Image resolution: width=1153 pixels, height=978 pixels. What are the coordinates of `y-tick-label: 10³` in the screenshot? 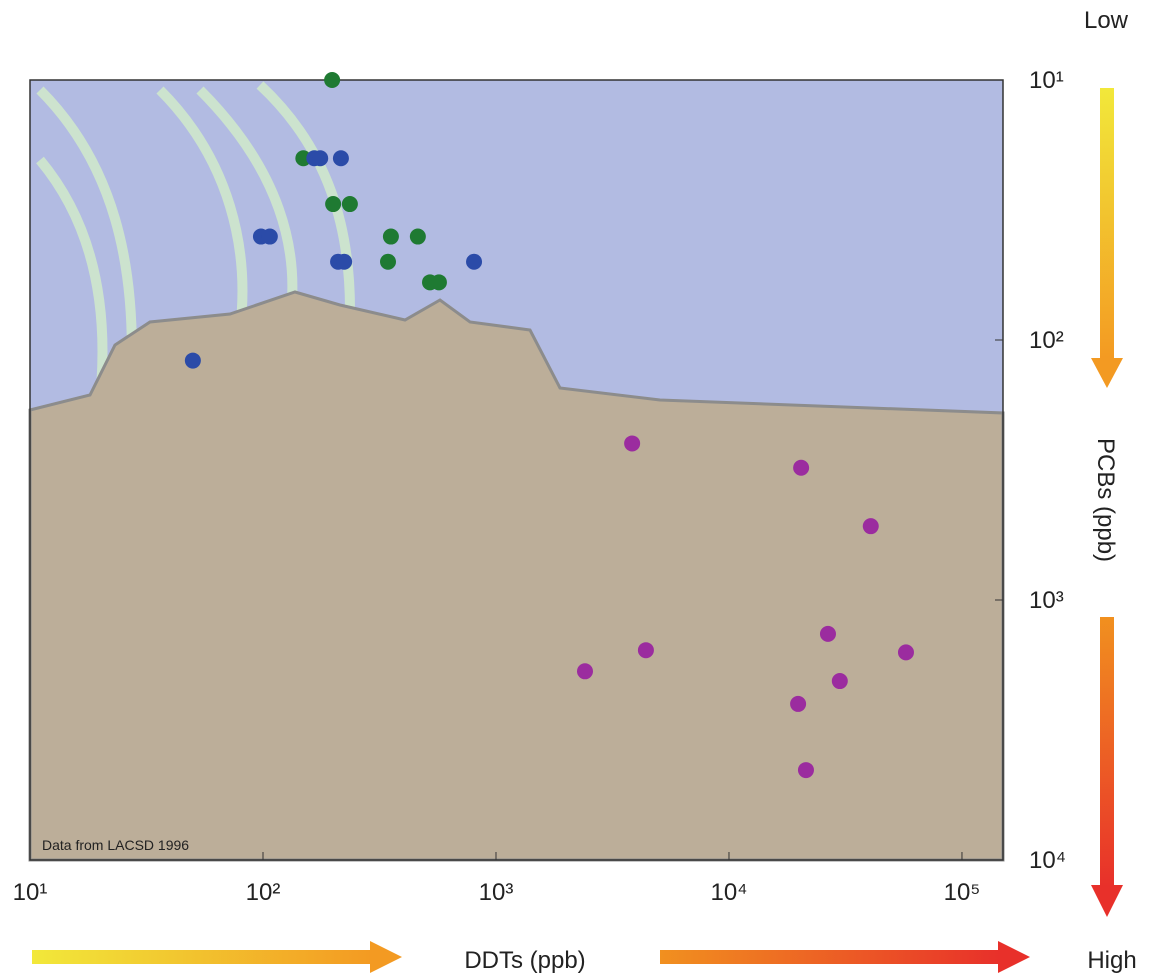 It's located at (1046, 600).